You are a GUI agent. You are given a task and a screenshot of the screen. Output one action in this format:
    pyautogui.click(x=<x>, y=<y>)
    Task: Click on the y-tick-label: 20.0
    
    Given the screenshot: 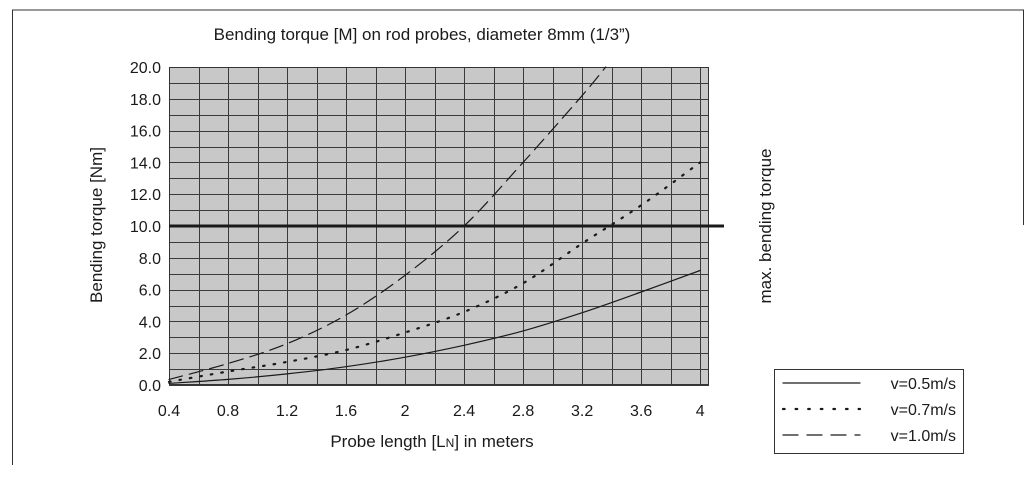 What is the action you would take?
    pyautogui.click(x=145, y=68)
    